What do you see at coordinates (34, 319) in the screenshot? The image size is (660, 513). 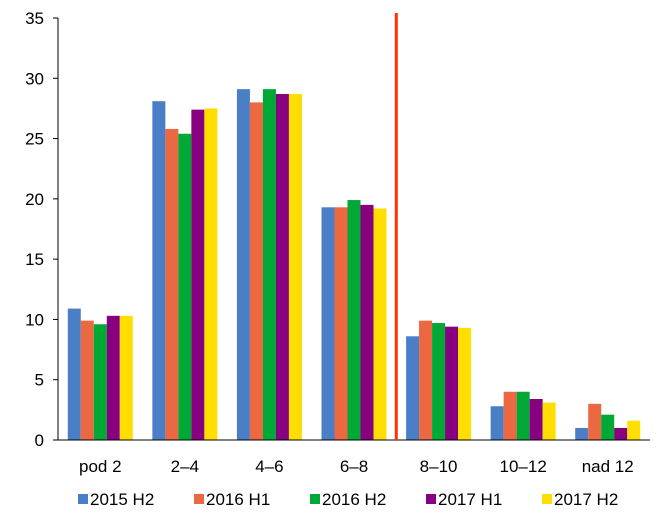 I see `y-tick-label: 10` at bounding box center [34, 319].